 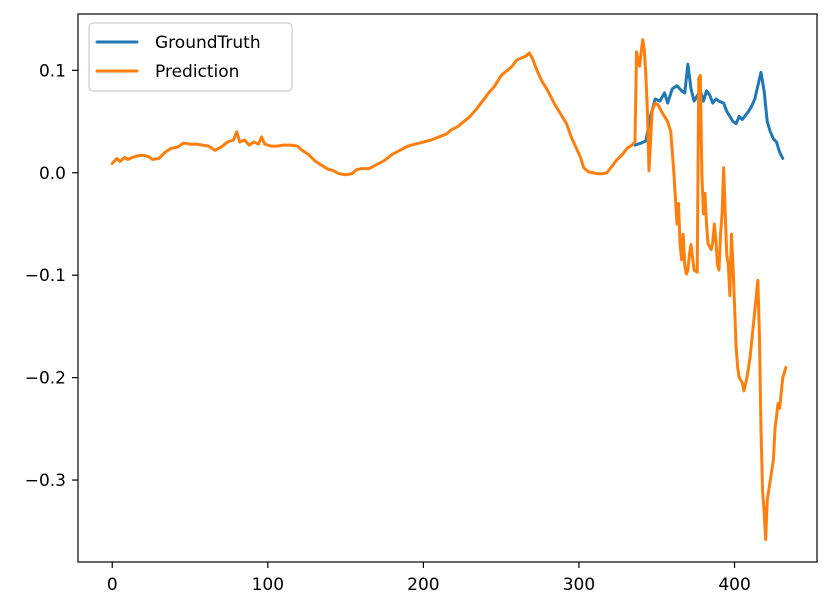 What do you see at coordinates (52, 71) in the screenshot?
I see `y-tick-label: 0.1` at bounding box center [52, 71].